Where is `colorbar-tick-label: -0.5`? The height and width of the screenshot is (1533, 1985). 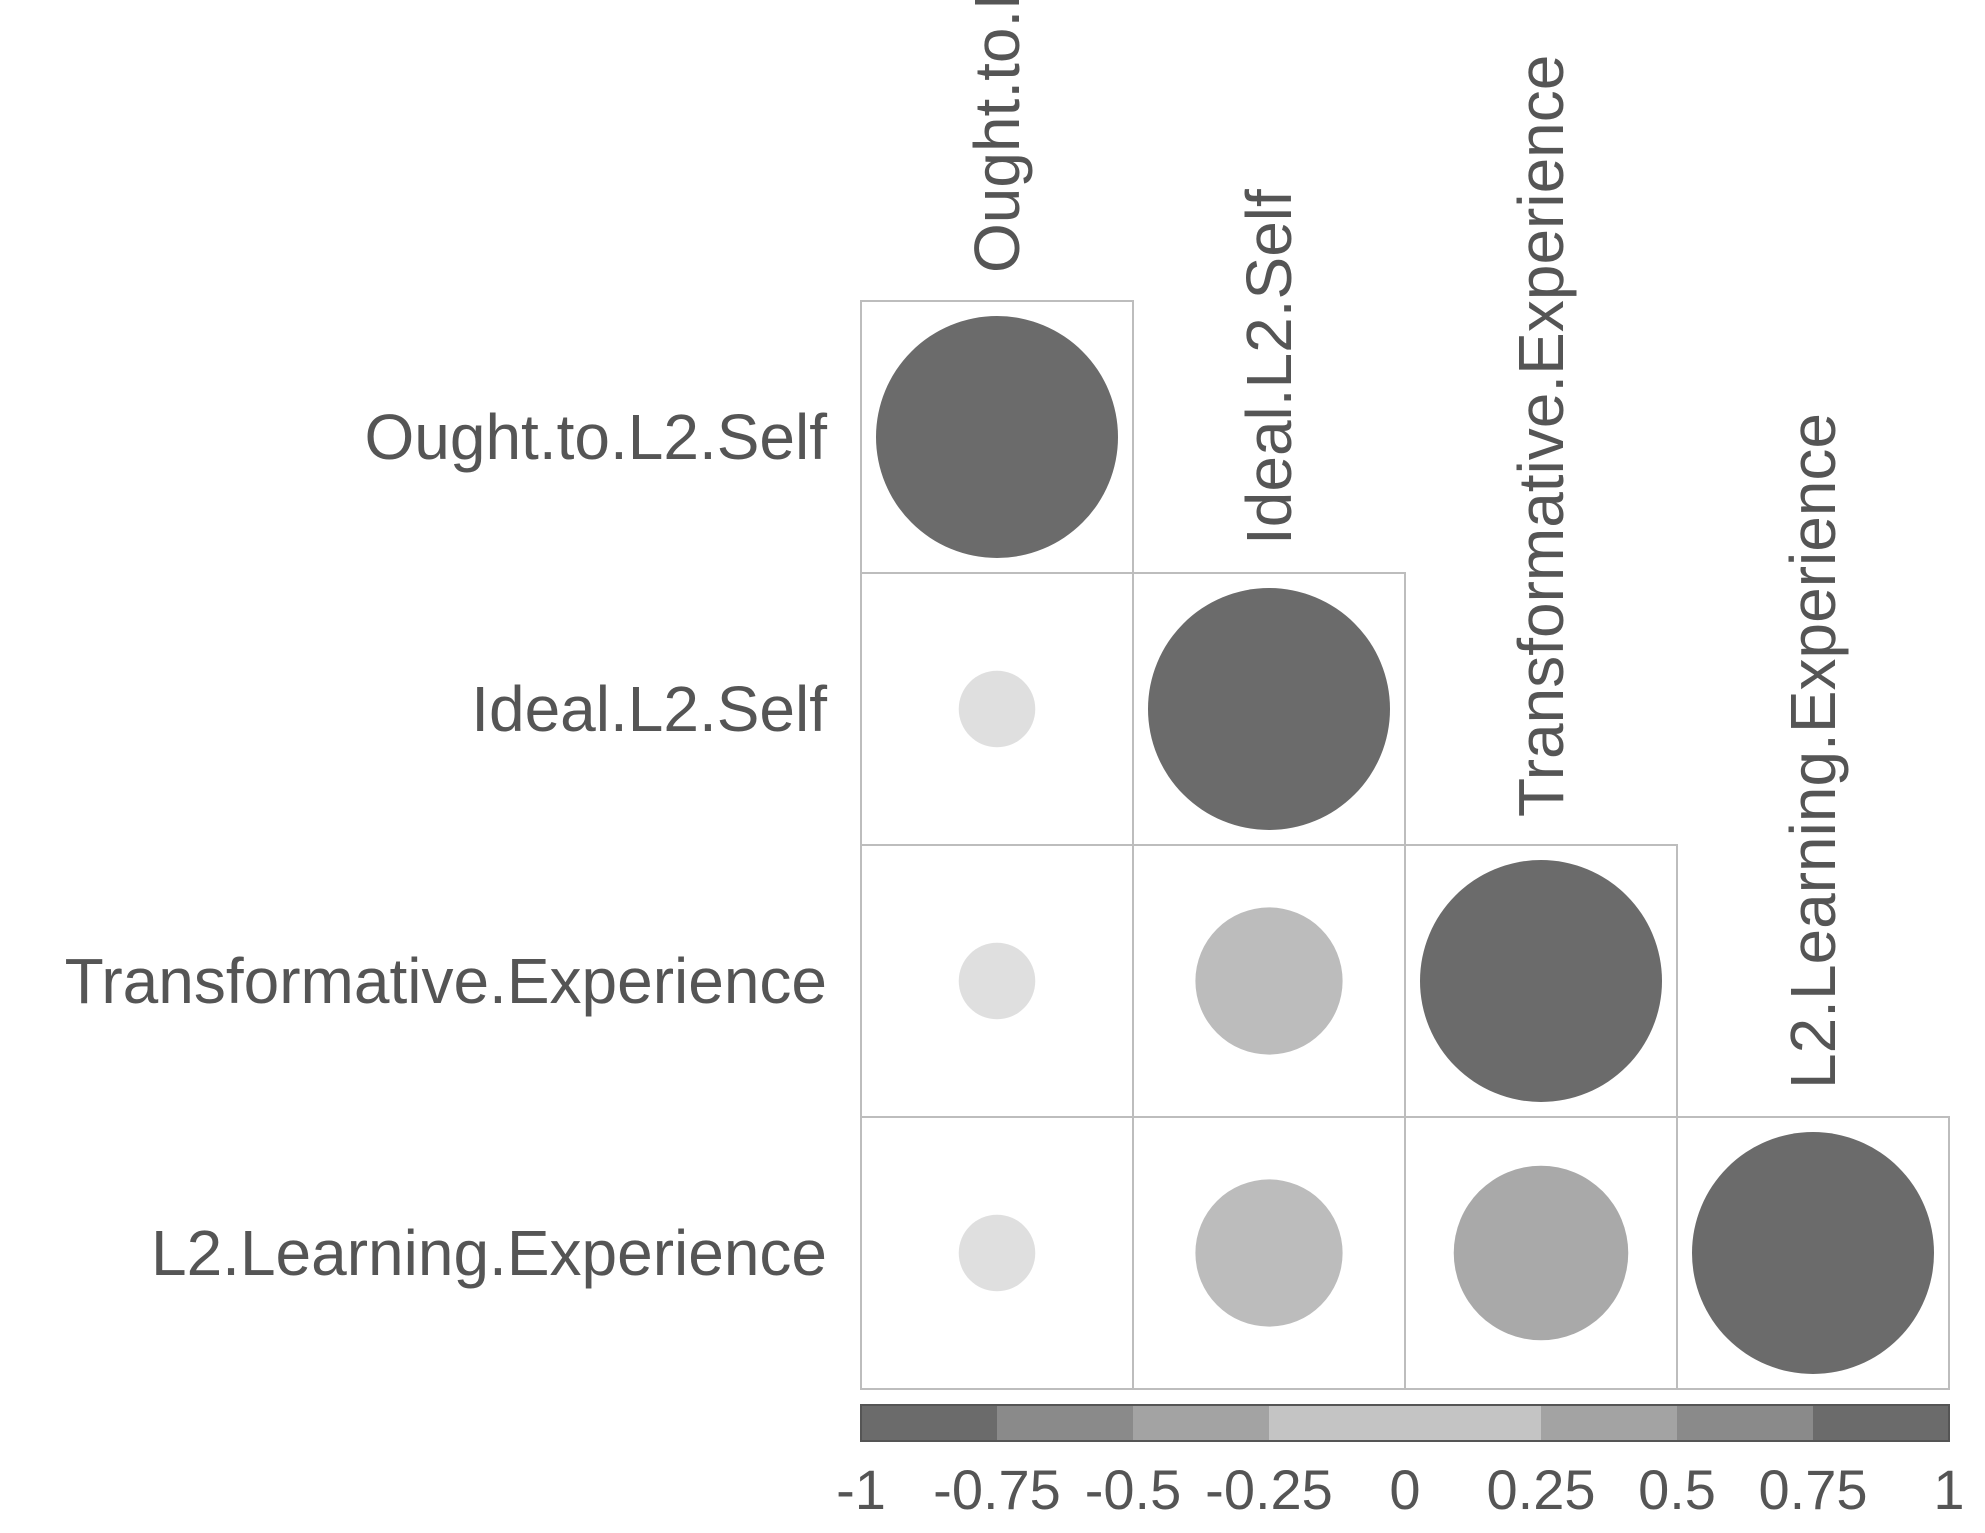
colorbar-tick-label: -0.5 is located at coordinates (1133, 1489).